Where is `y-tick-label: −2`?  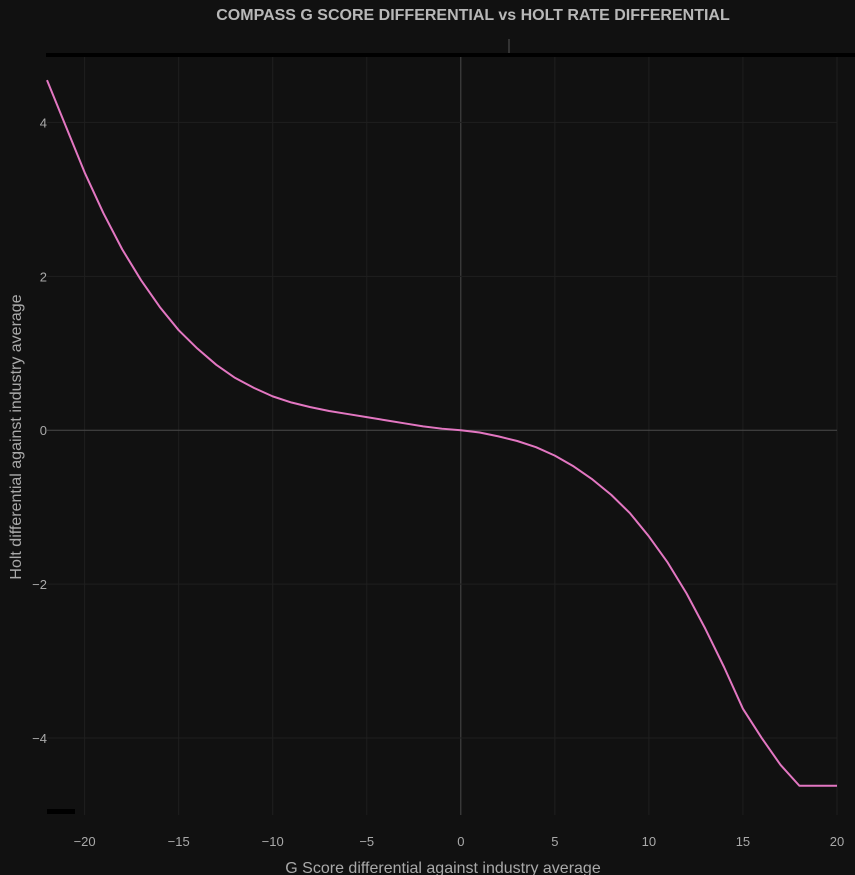
y-tick-label: −2 is located at coordinates (39, 584).